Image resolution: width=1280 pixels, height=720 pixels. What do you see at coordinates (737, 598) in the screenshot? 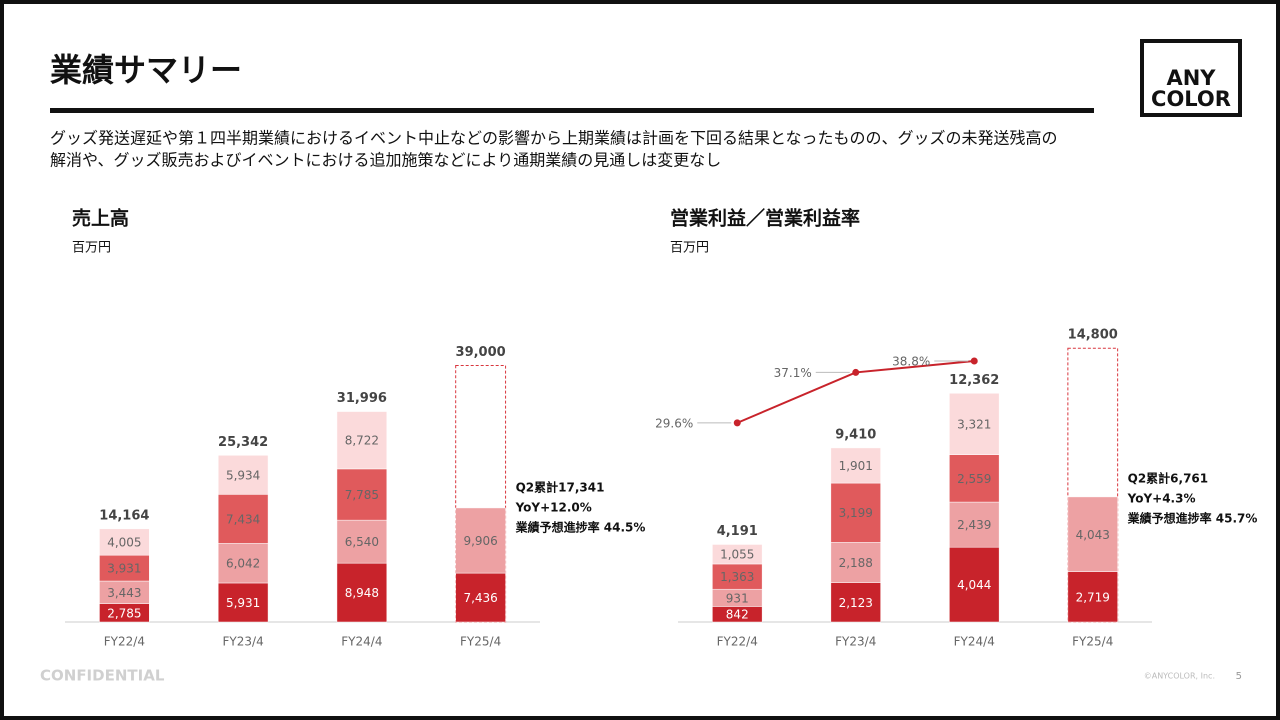
I see `segment-label: 931` at bounding box center [737, 598].